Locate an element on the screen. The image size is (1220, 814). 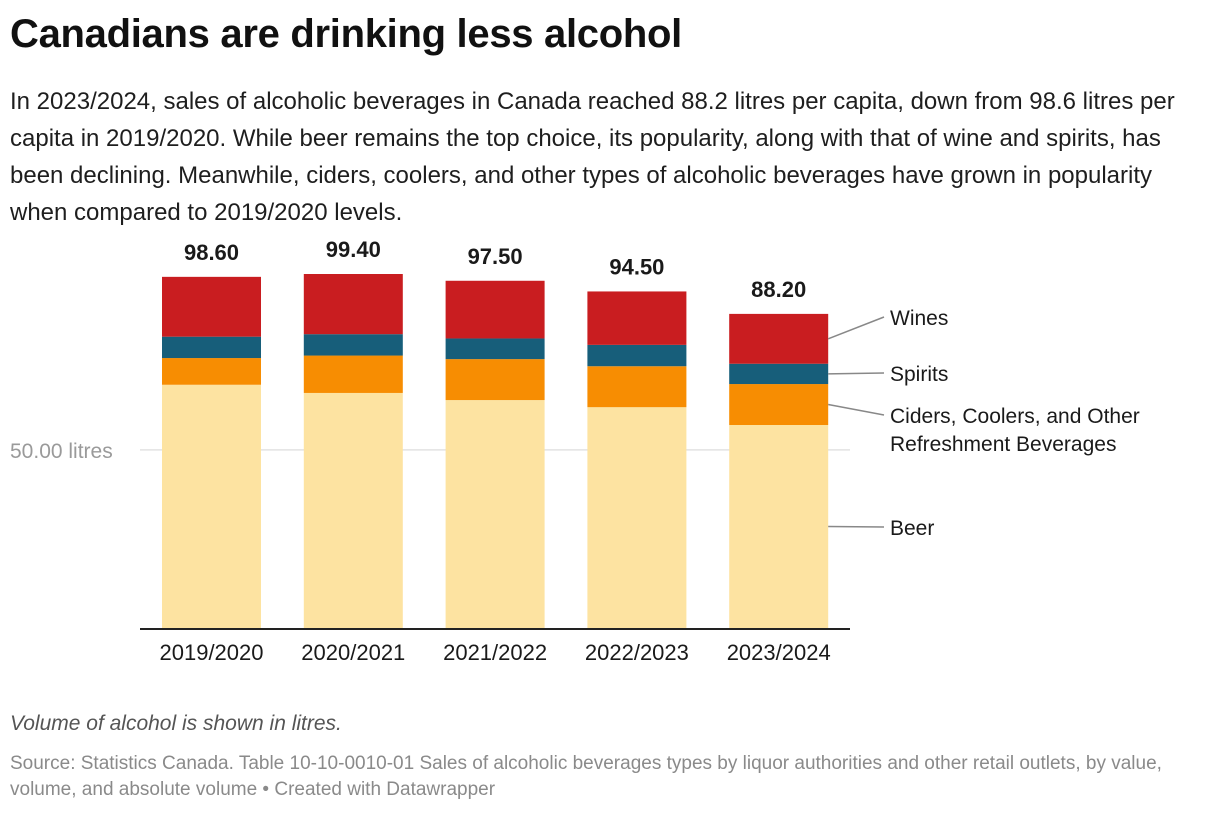
legend-leader-ciders-coolers-and-other-refreshment-beverages is located at coordinates (856, 409).